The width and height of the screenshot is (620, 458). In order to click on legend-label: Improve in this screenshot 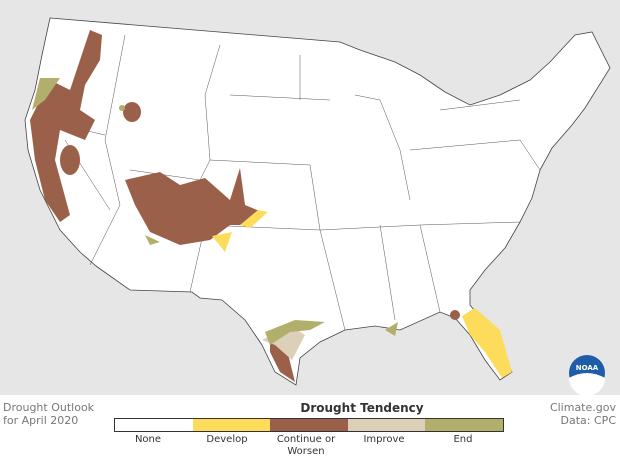, I will do `click(384, 439)`.